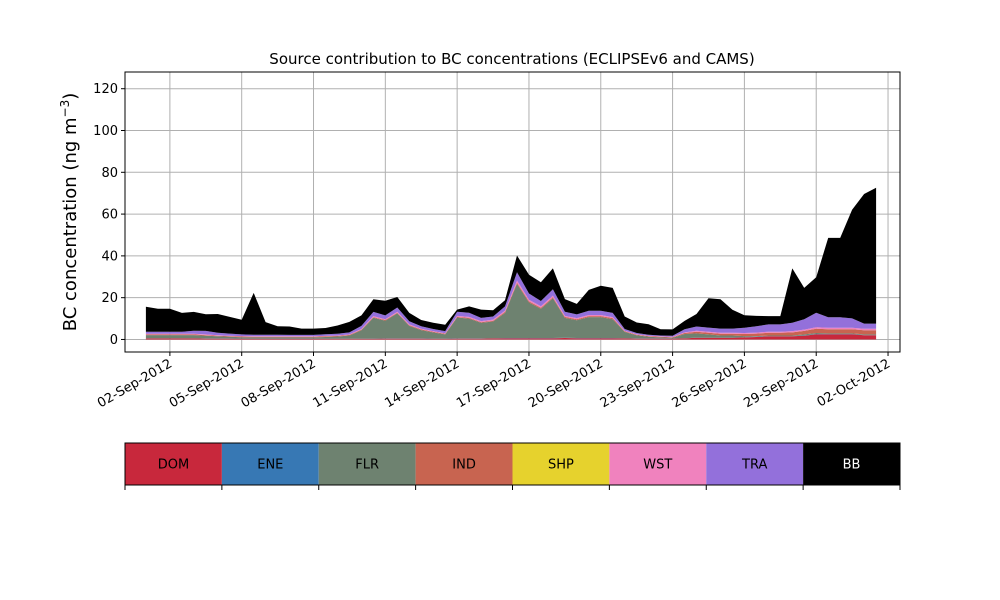 This screenshot has height=600, width=1000. I want to click on y-axis-label: BC concentration (ng m−3), so click(69, 212).